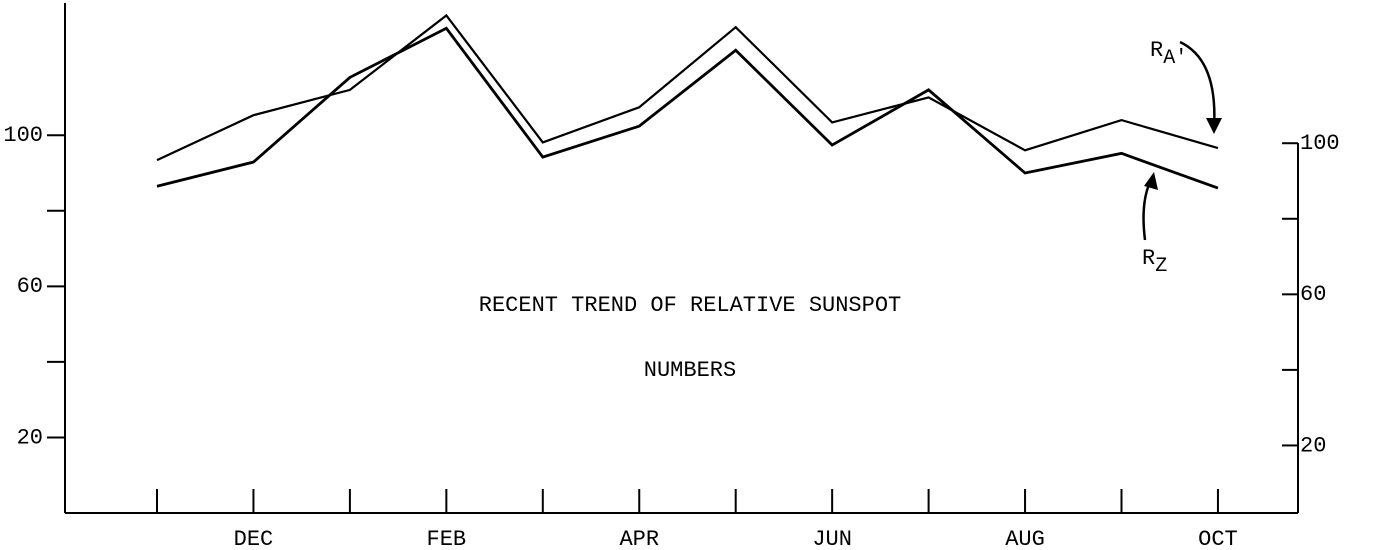 The height and width of the screenshot is (550, 1382). Describe the element at coordinates (30, 437) in the screenshot. I see `y-tick-label: 20` at that location.